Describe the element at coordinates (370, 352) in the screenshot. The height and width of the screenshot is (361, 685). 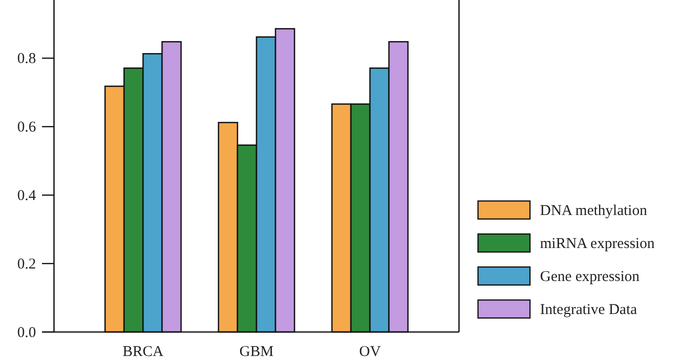
I see `x-tick-label: OV` at that location.